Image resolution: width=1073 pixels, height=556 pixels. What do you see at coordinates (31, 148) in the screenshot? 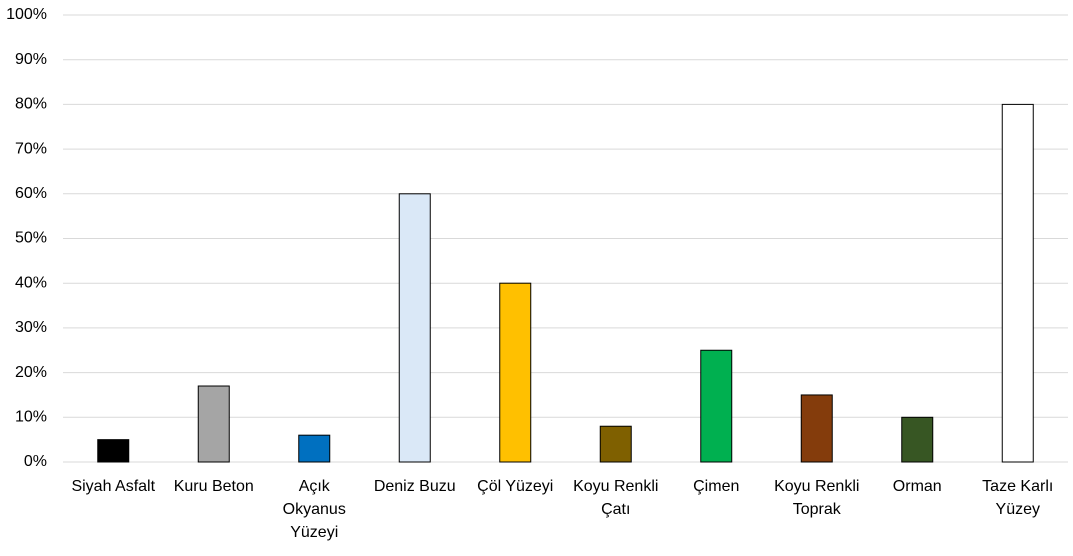
I see `y-tick-label: 70%` at bounding box center [31, 148].